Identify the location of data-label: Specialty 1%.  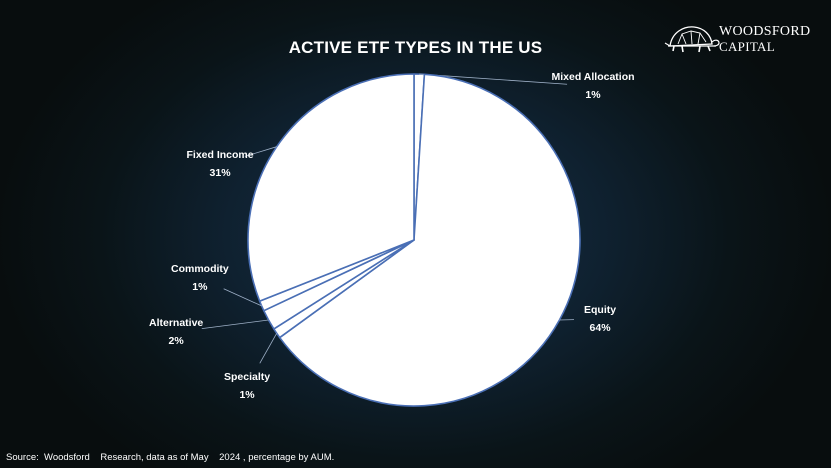
(247, 386).